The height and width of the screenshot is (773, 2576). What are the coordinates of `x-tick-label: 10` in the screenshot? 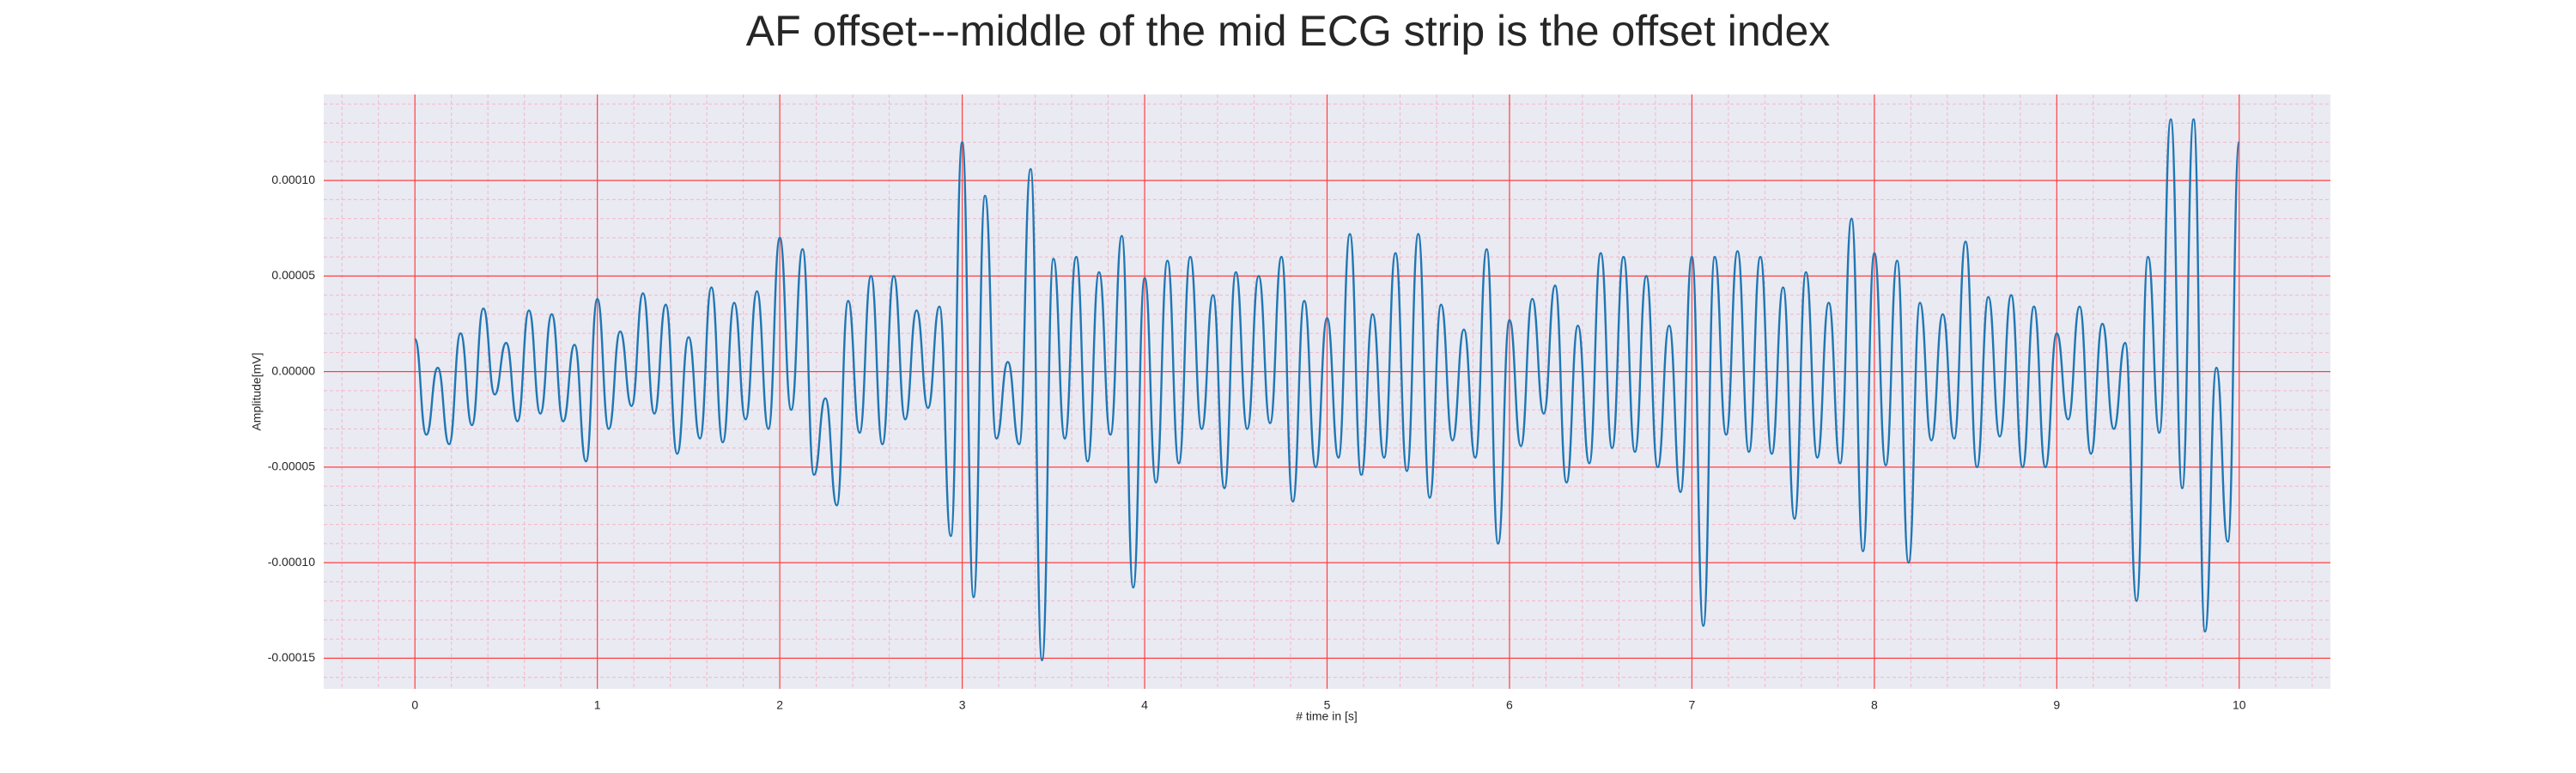 It's located at (2239, 705).